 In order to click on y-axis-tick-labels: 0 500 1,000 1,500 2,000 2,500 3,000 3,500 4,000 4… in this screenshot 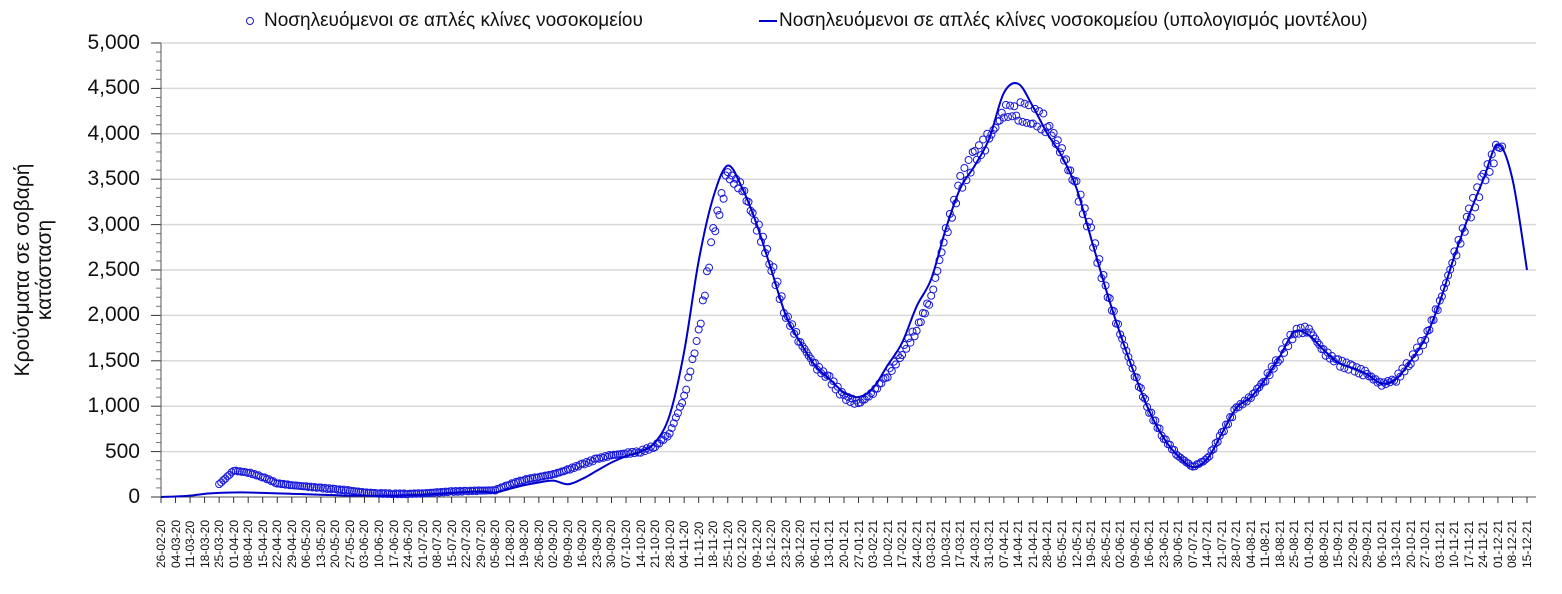, I will do `click(100, 297)`.